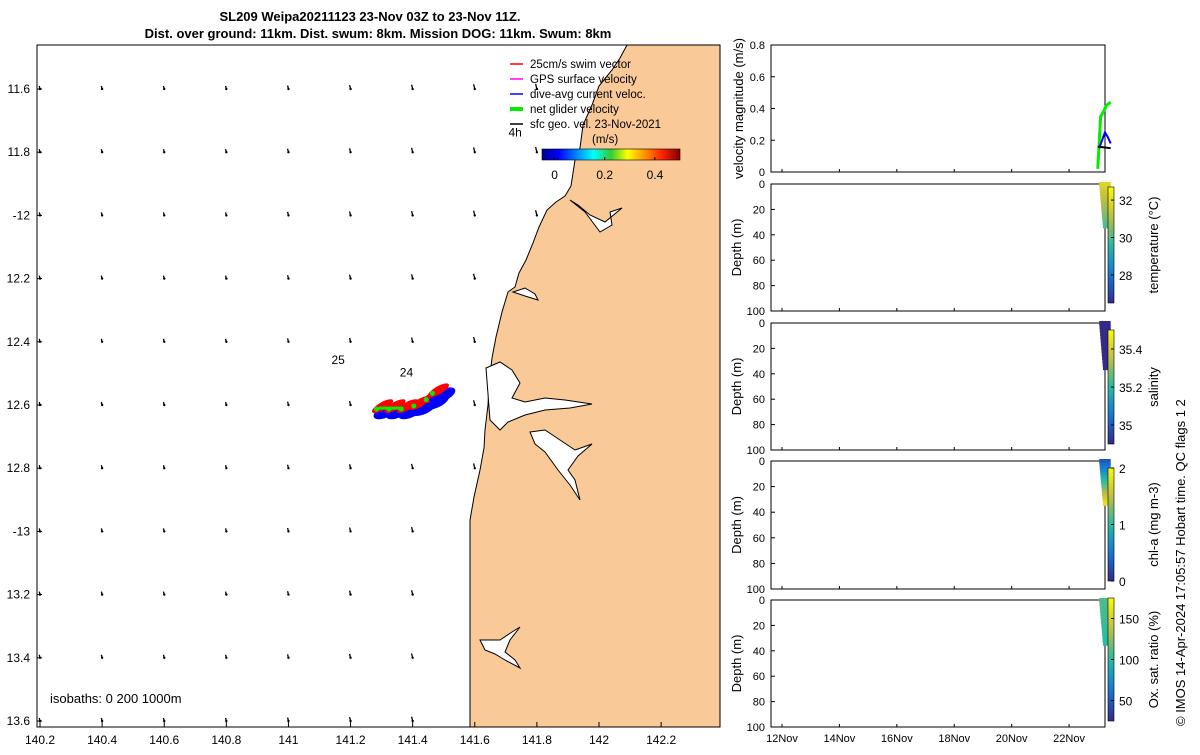 The image size is (1200, 755). What do you see at coordinates (661, 740) in the screenshot?
I see `map-x-tick-label: 142.2` at bounding box center [661, 740].